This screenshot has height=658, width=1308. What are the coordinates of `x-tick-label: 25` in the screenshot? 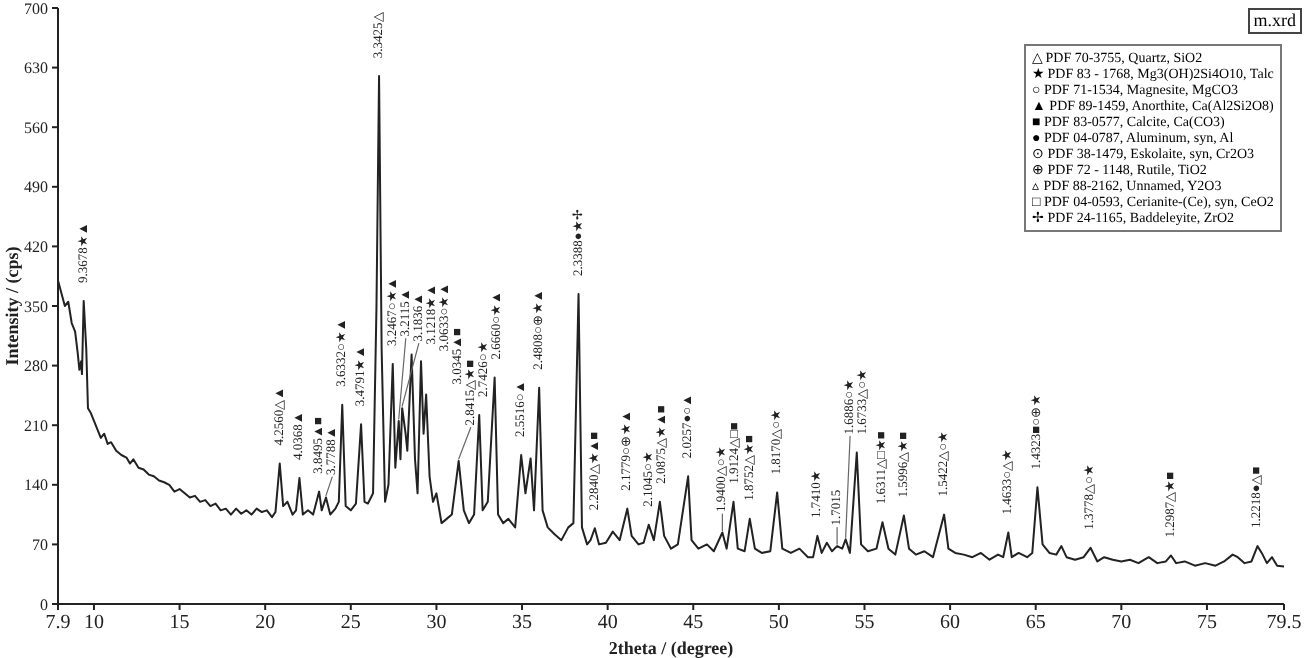 It's located at (350, 623).